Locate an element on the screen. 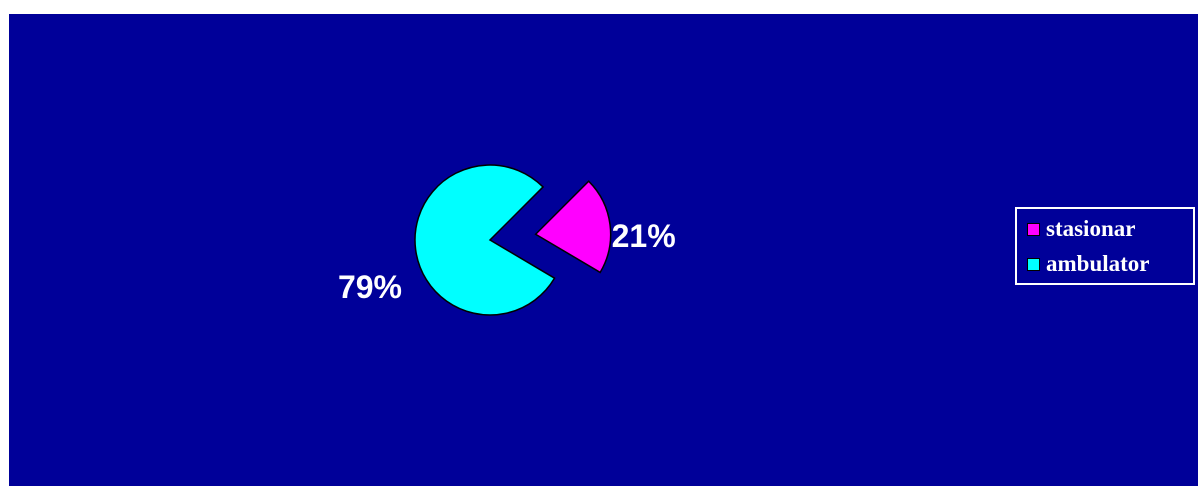  pie-slice-stasionar is located at coordinates (573, 227).